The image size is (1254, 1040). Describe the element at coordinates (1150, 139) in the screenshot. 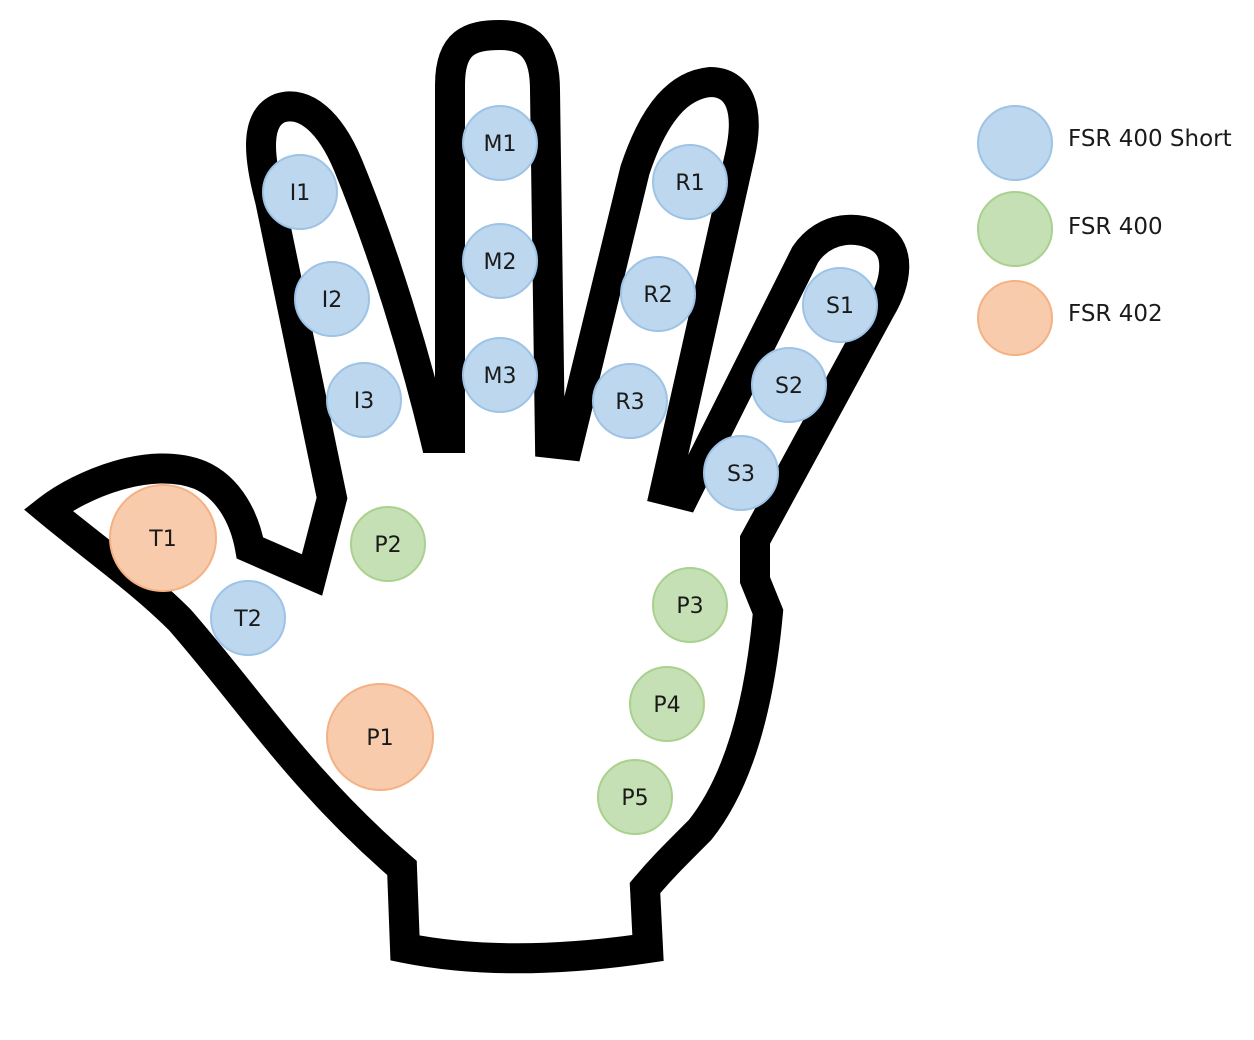

I see `legend-label-fsr-400-short: FSR 400 Short` at that location.